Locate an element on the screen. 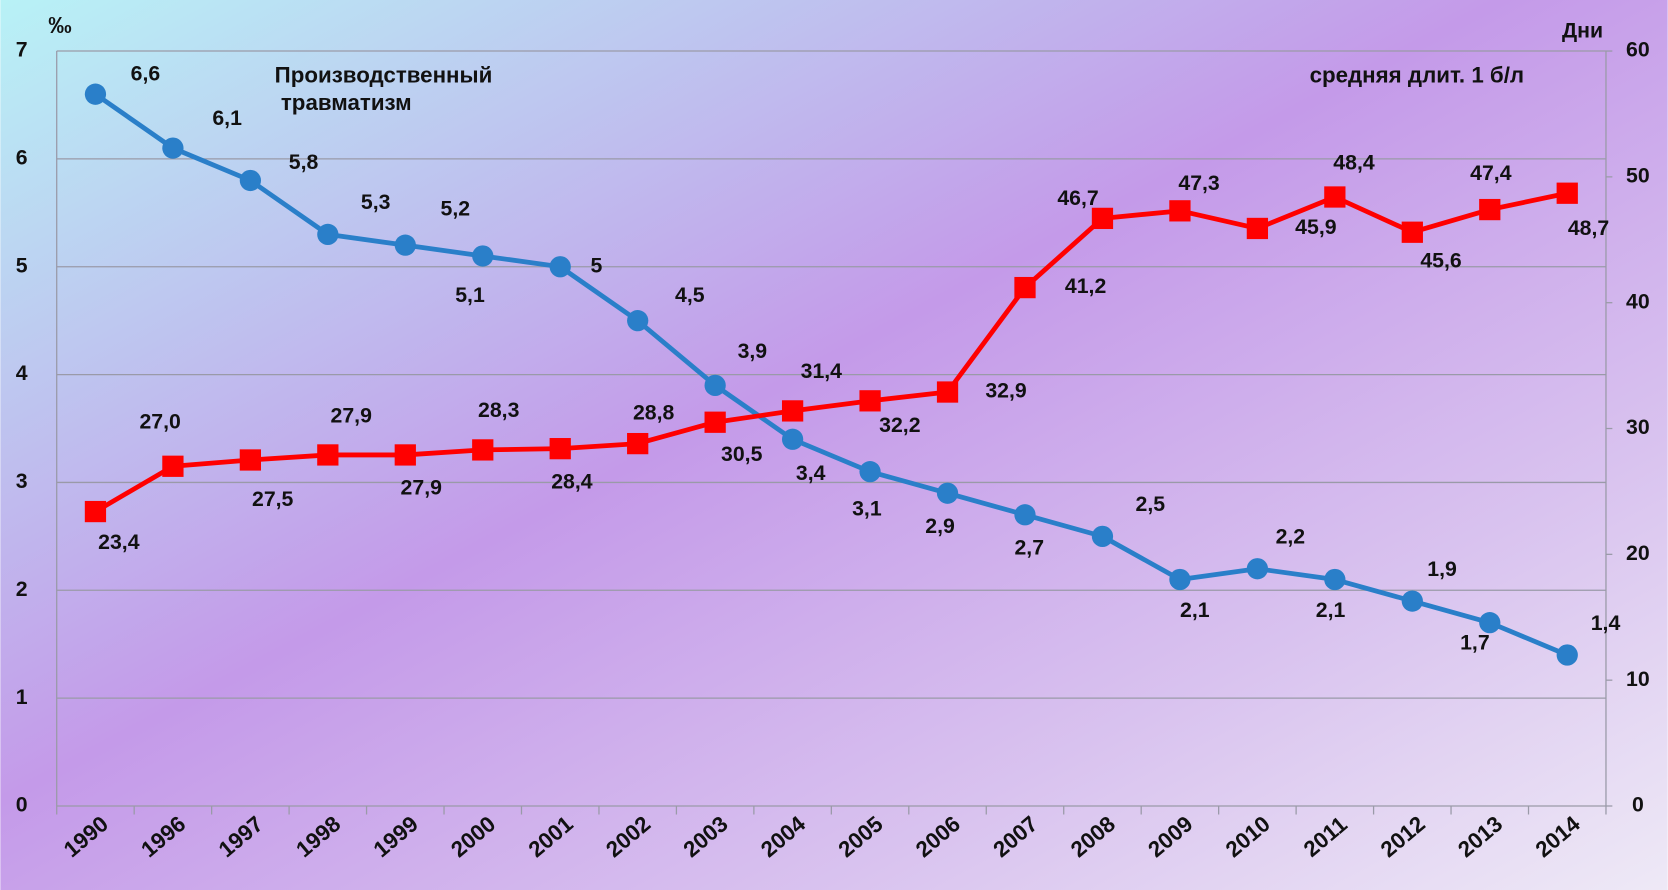  y2-tick-label: 0 is located at coordinates (1638, 805).